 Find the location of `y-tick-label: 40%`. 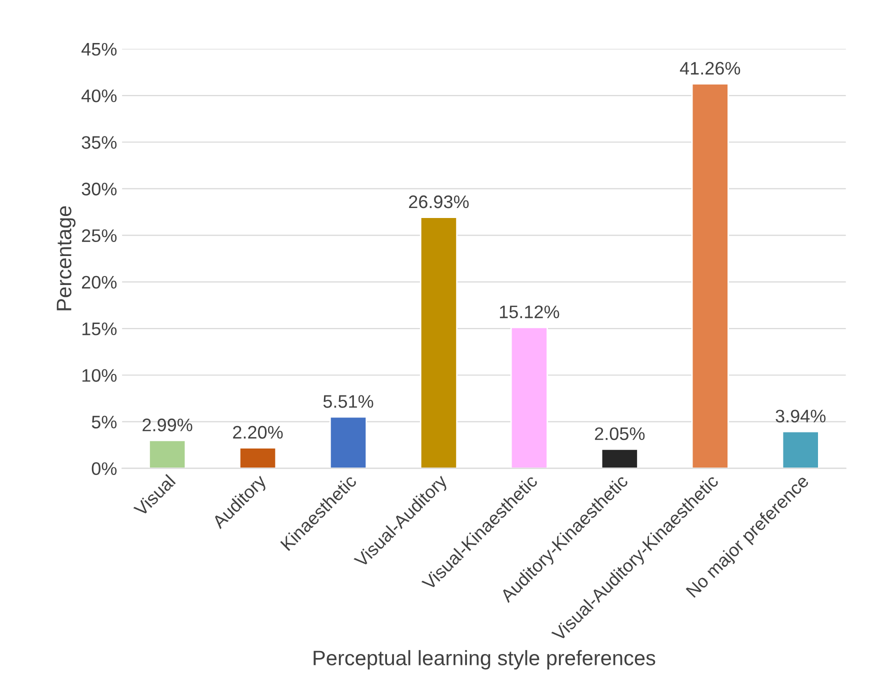

y-tick-label: 40% is located at coordinates (99, 95).